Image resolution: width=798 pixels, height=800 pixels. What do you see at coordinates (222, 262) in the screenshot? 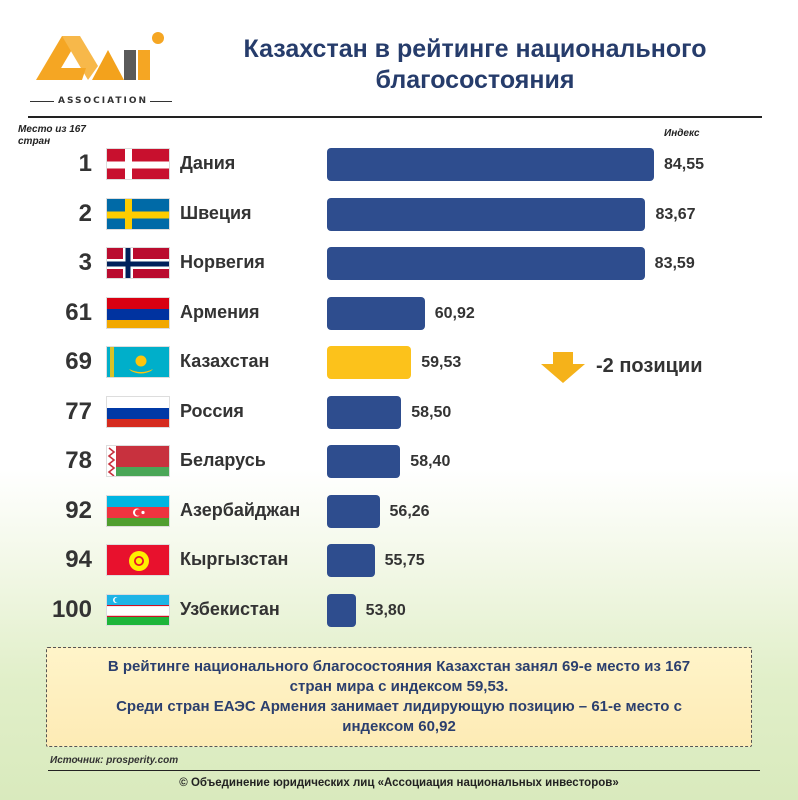
I see `country-label: Норвегия` at bounding box center [222, 262].